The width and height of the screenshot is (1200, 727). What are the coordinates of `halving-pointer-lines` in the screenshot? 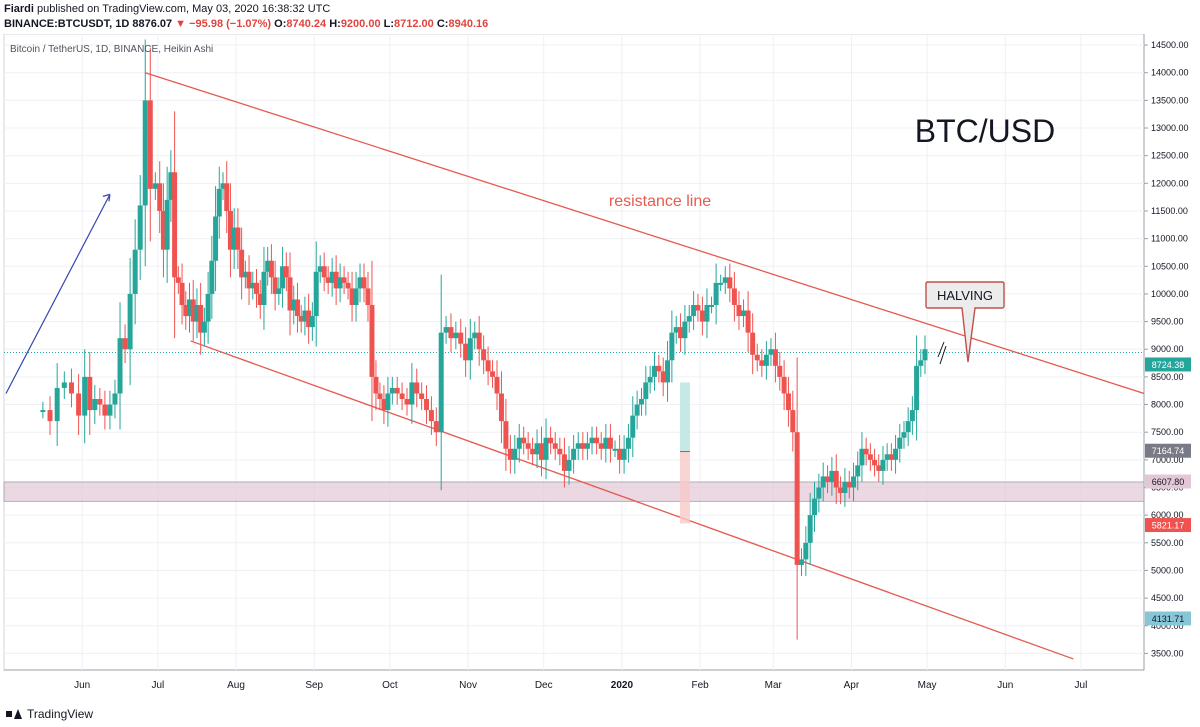 It's located at (942, 353).